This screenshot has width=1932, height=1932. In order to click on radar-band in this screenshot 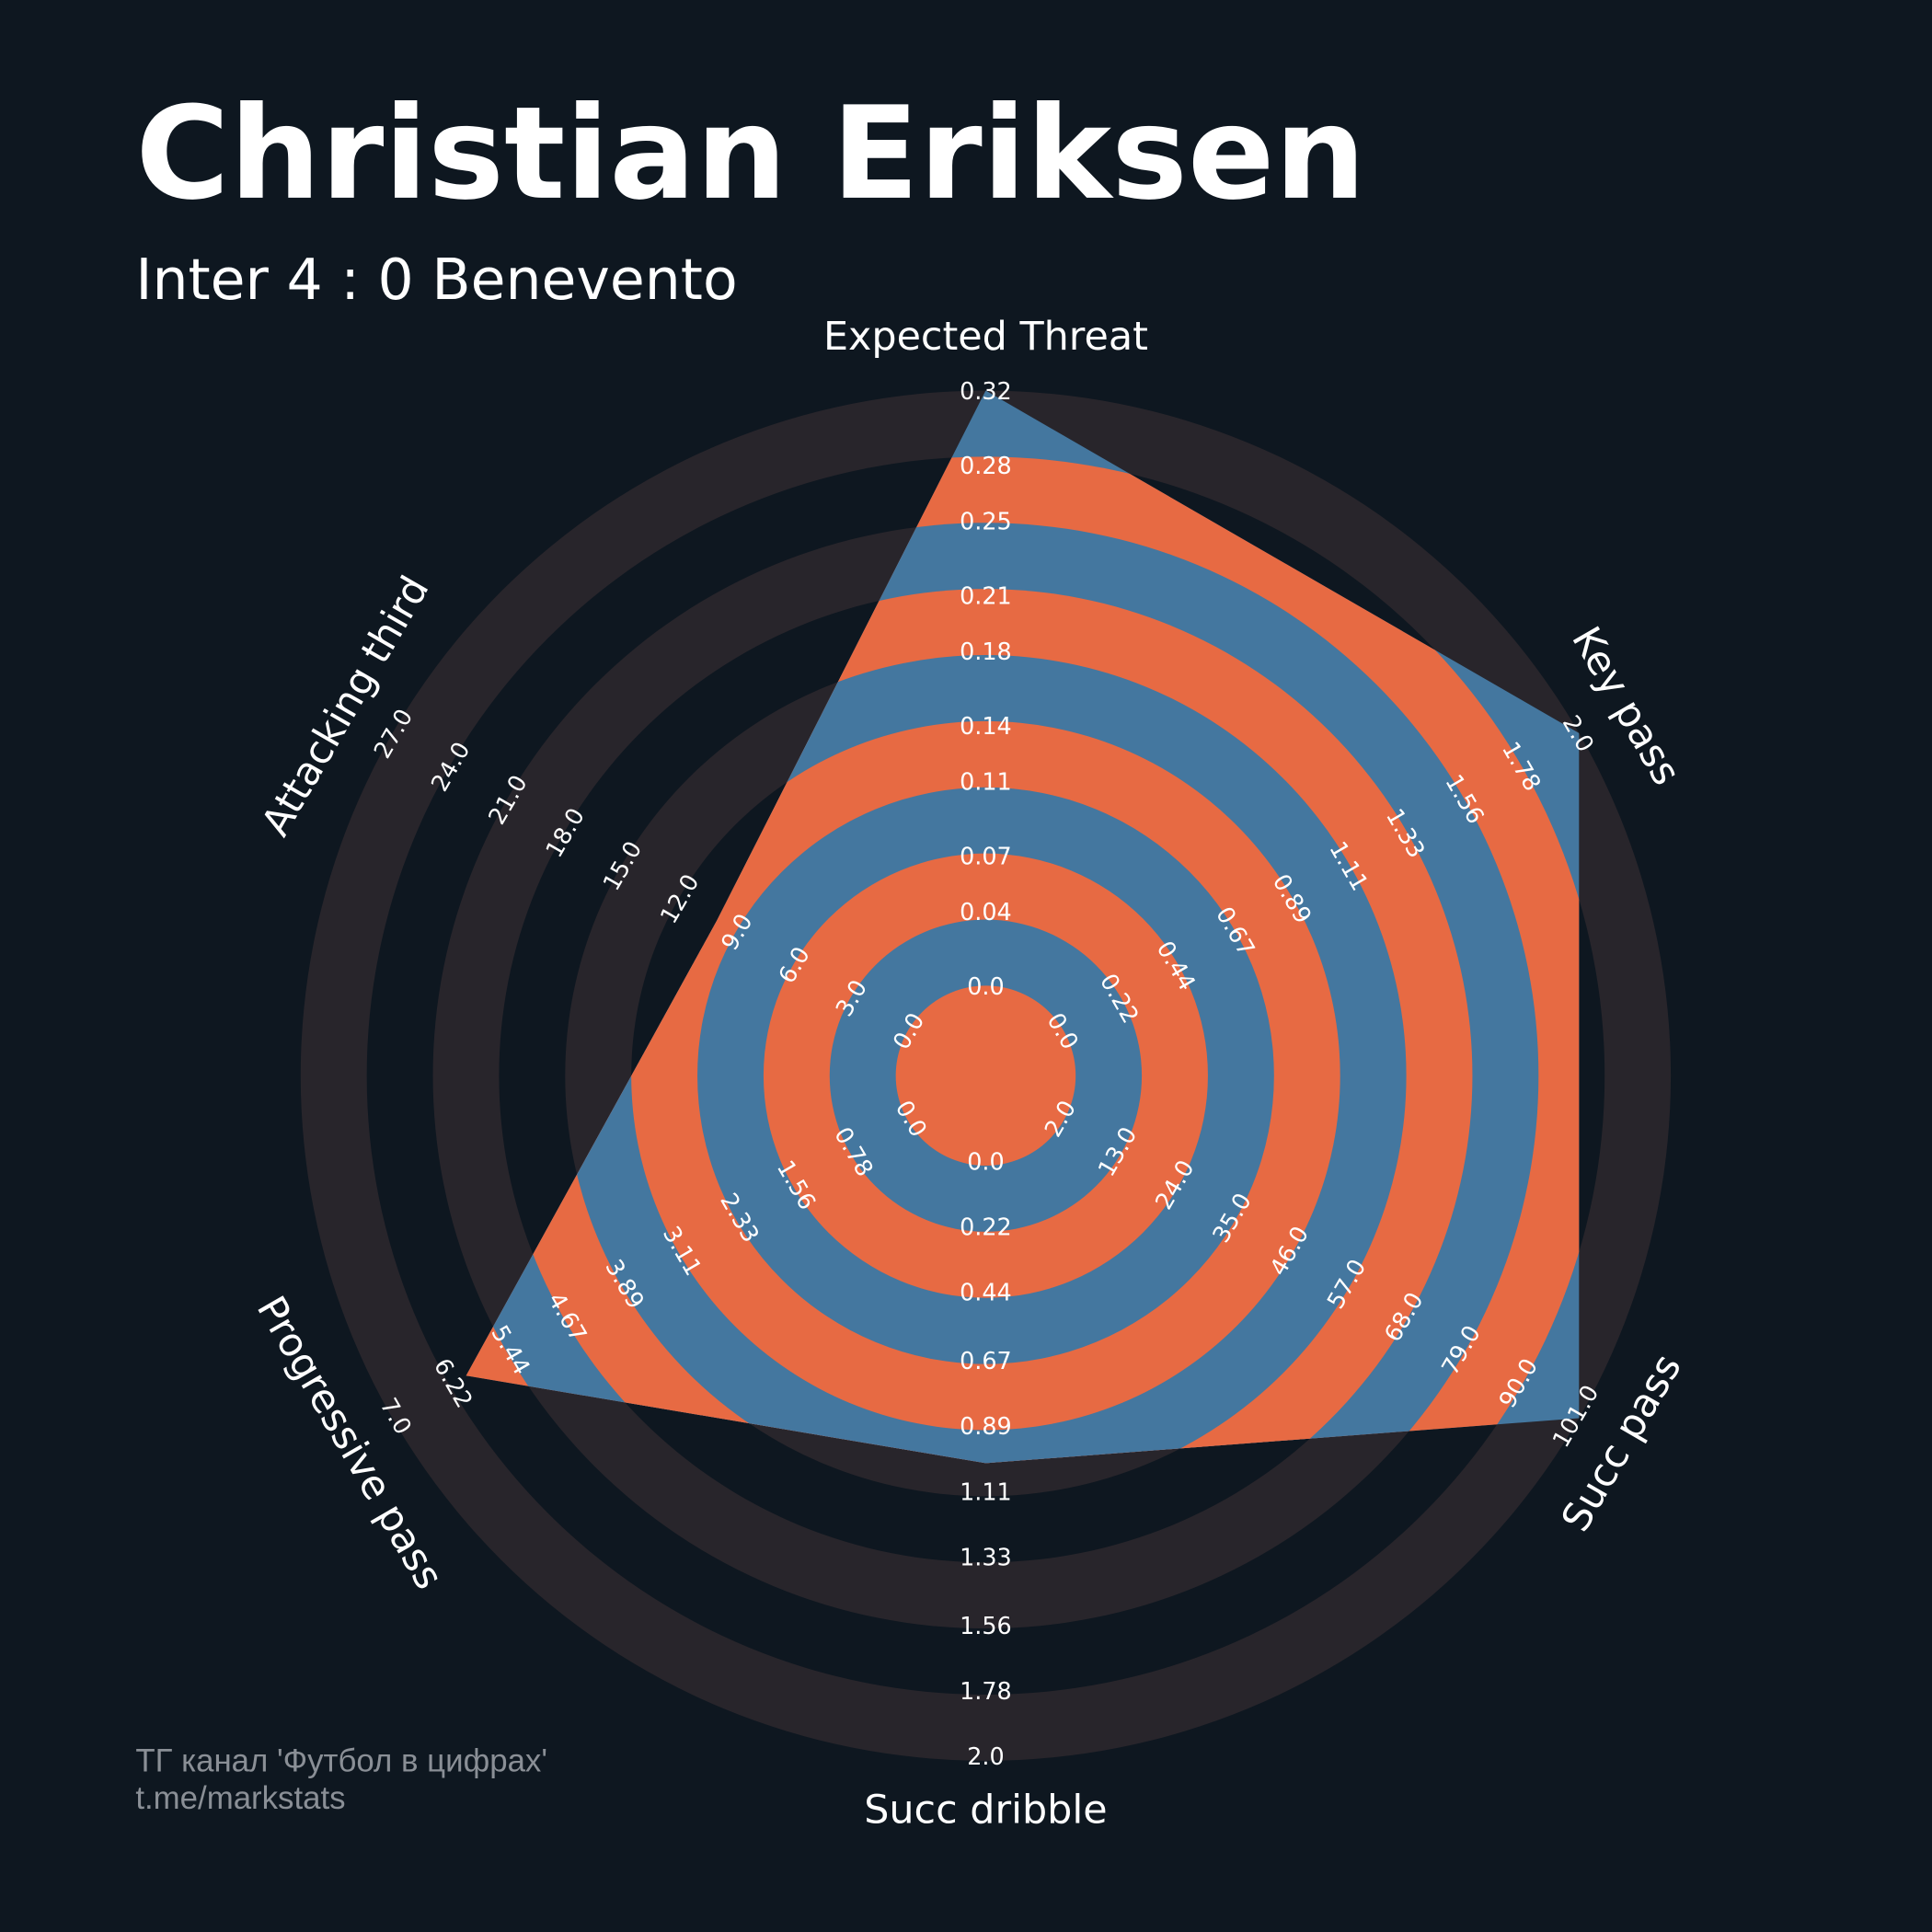, I will do `click(985, 1075)`.